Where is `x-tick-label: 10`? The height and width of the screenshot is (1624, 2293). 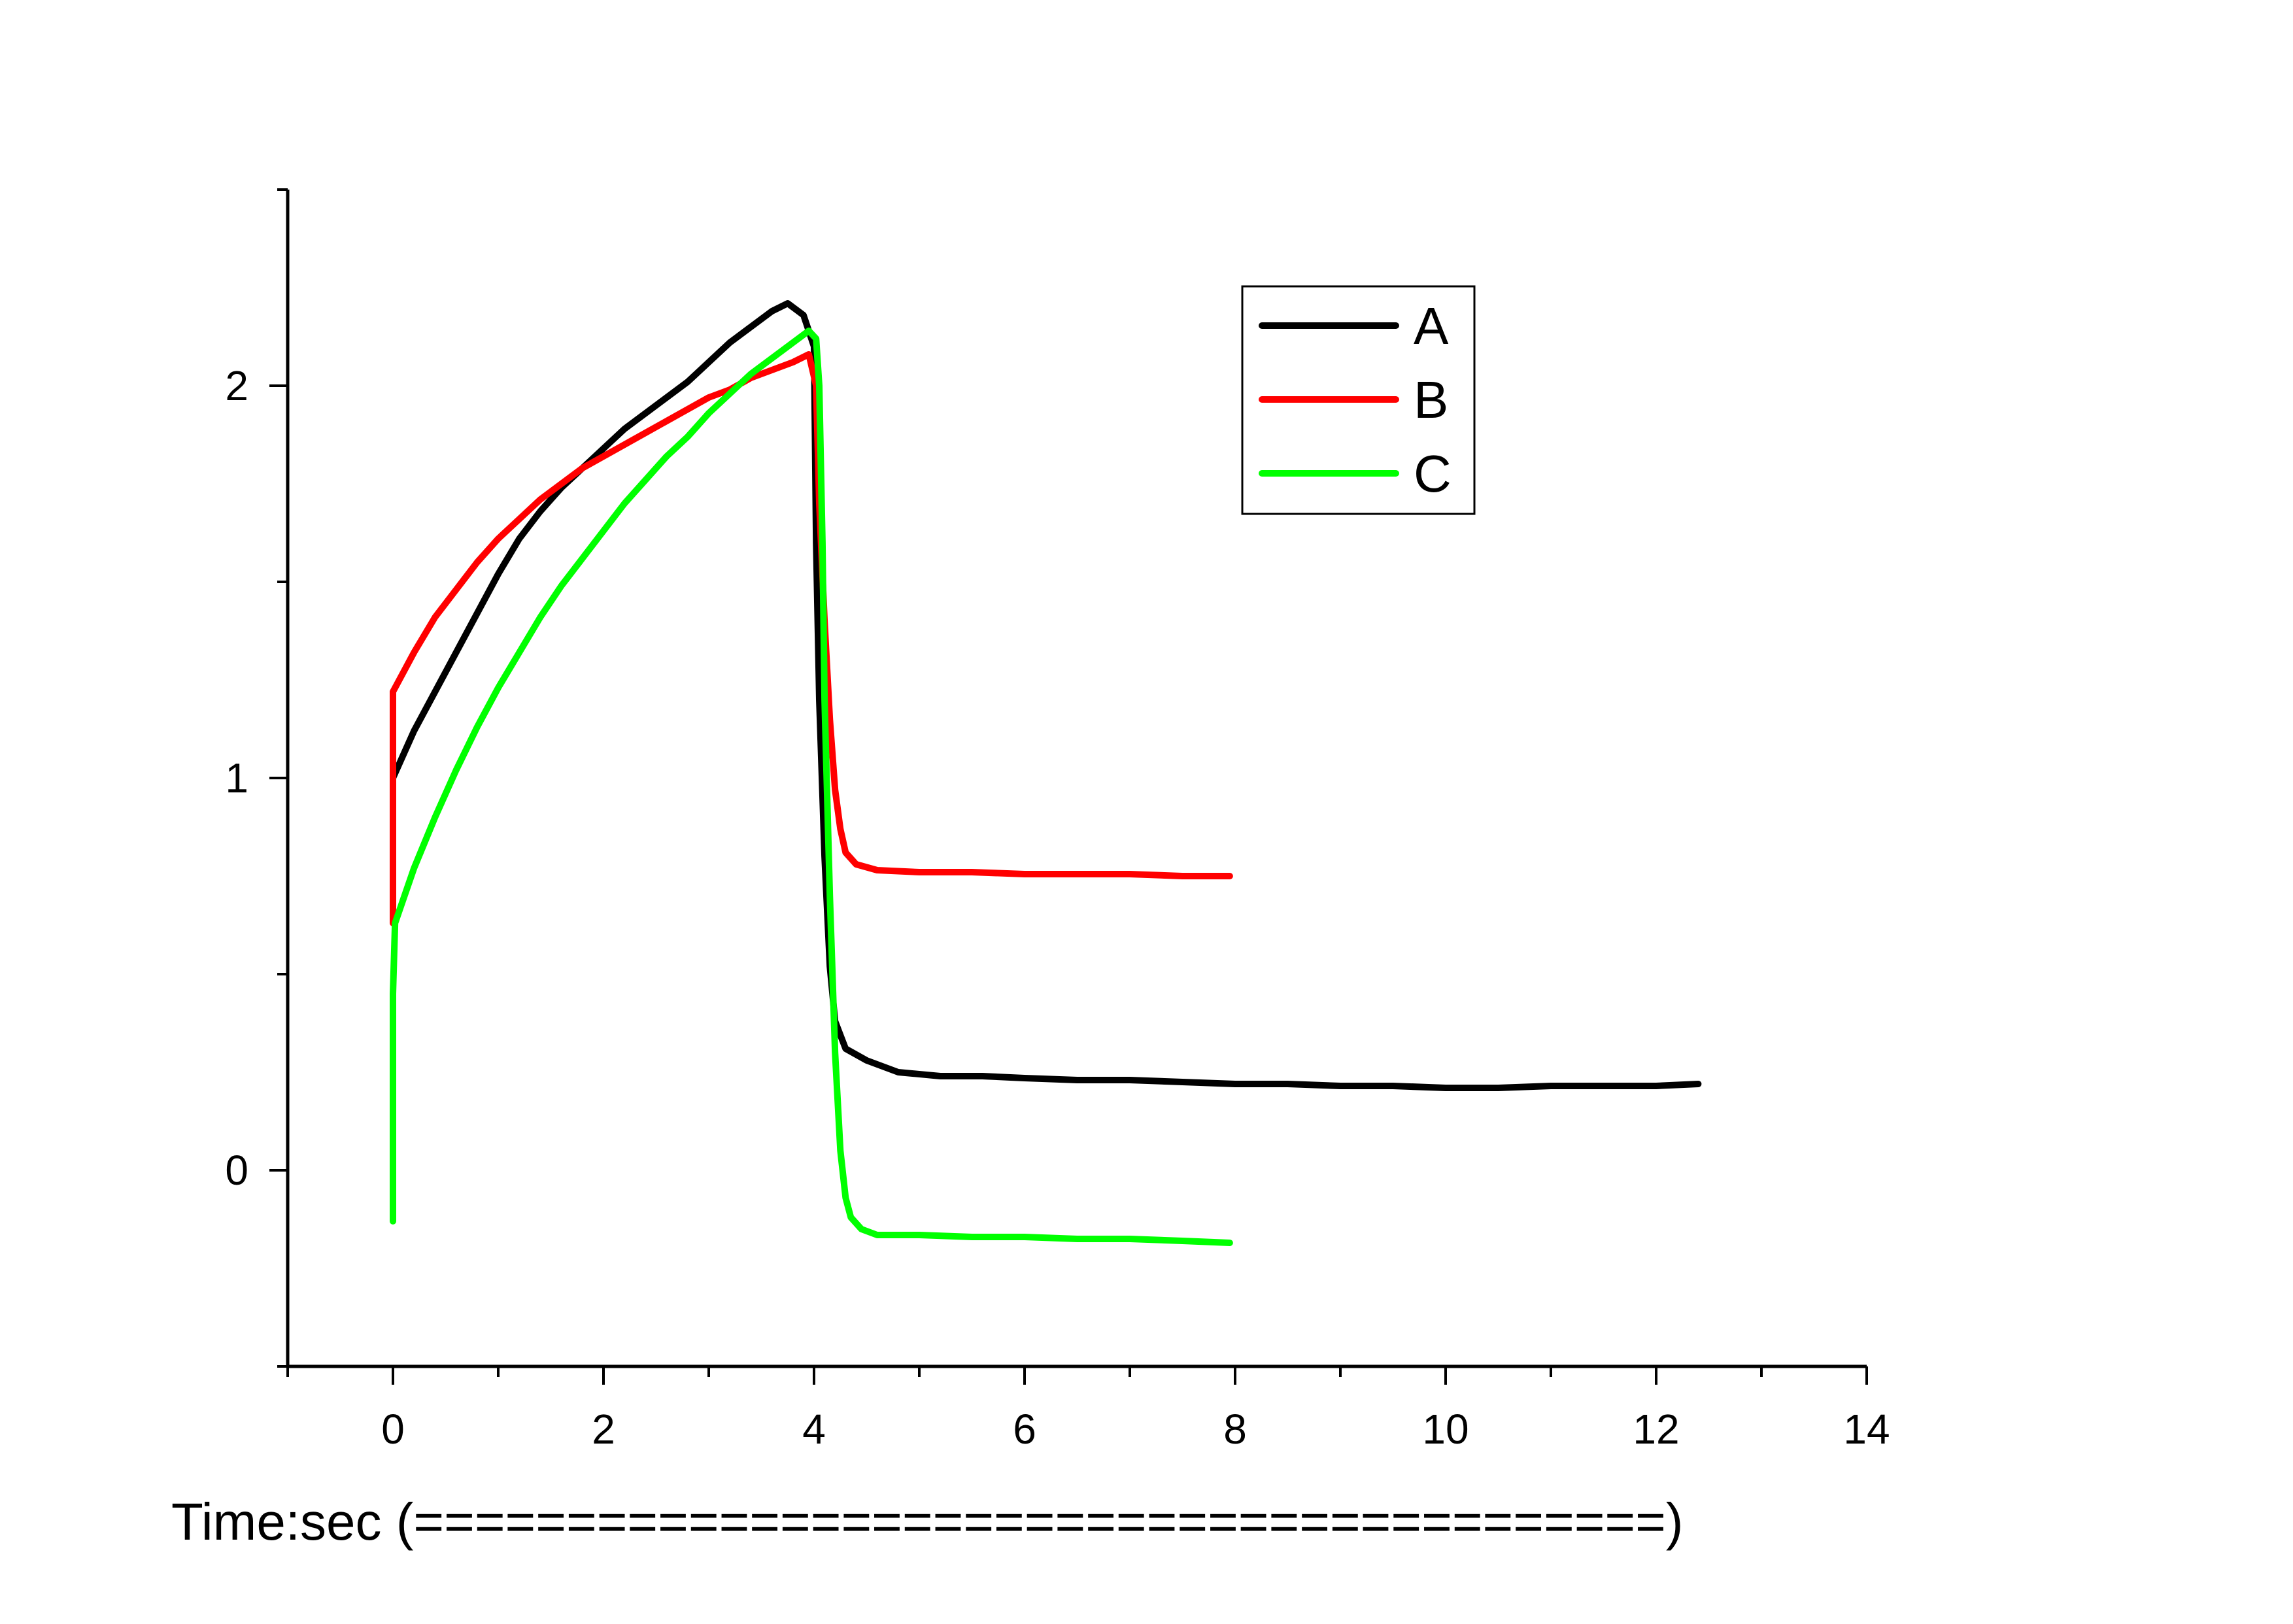 x-tick-label: 10 is located at coordinates (1445, 1430).